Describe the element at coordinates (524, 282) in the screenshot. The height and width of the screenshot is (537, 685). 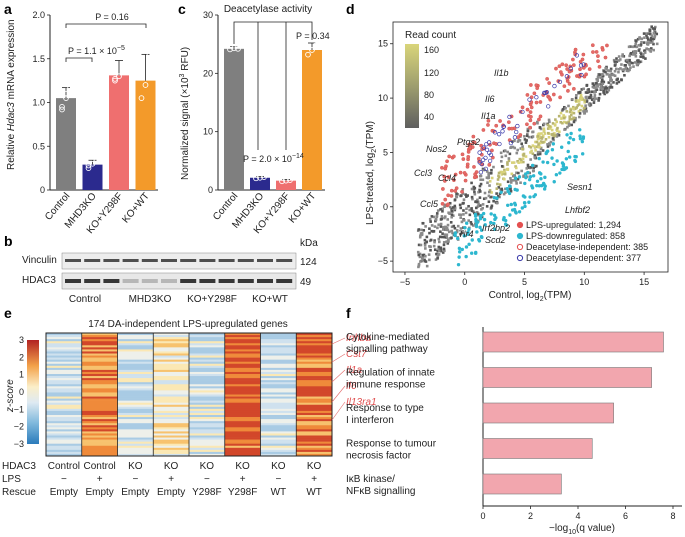
I see `x-tick-label: 5` at that location.